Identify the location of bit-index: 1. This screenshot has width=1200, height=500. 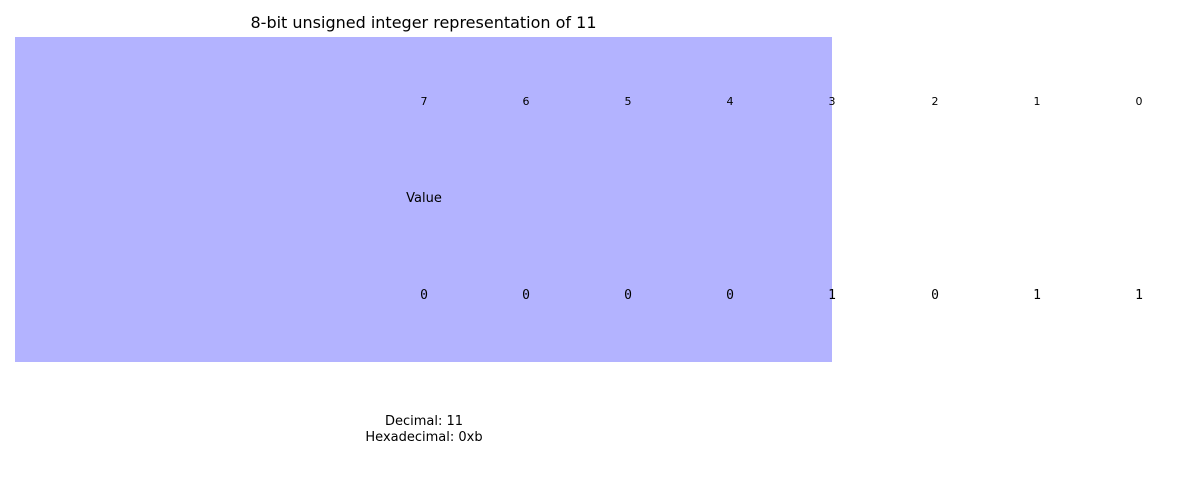
(1037, 101).